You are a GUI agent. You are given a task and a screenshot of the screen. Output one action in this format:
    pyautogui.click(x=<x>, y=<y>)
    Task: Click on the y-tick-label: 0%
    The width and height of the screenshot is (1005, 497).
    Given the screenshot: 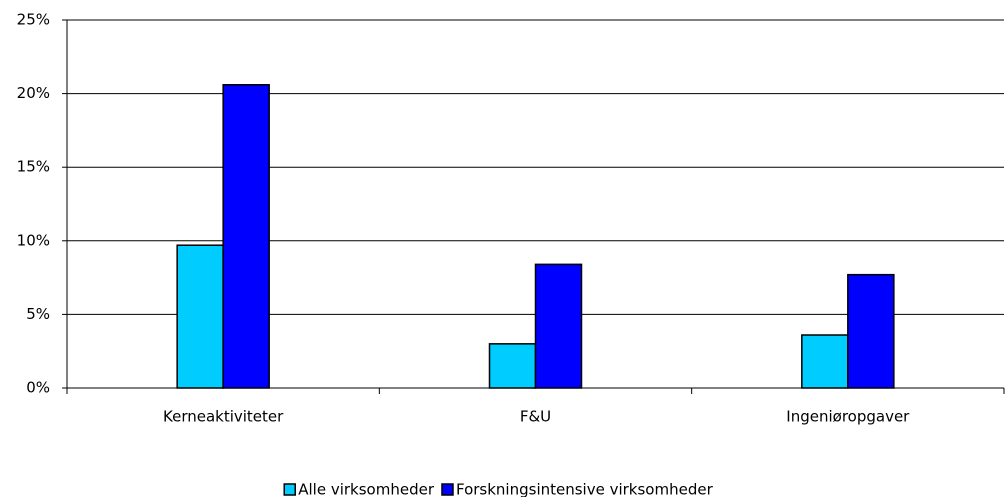 What is the action you would take?
    pyautogui.click(x=38, y=388)
    